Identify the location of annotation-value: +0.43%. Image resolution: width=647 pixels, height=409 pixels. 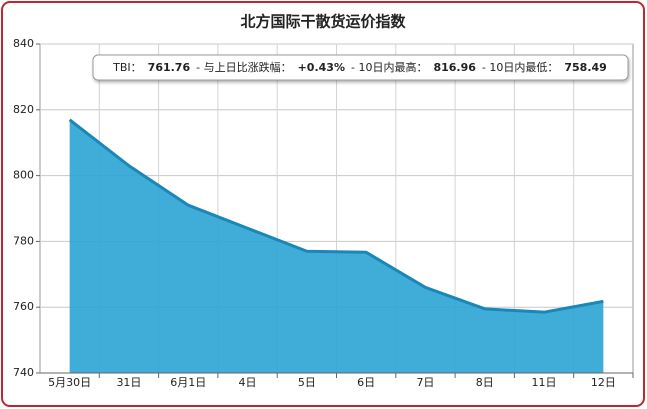
(321, 67).